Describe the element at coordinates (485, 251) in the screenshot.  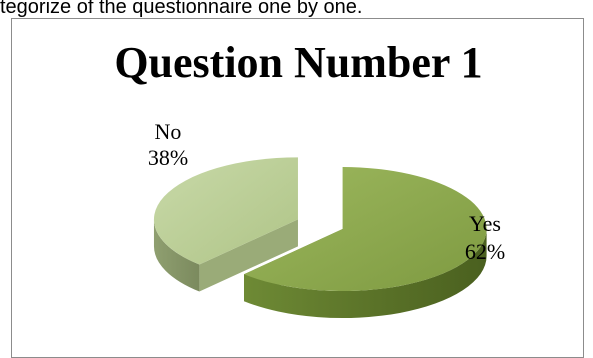
I see `slice-value-yes: 62%` at that location.